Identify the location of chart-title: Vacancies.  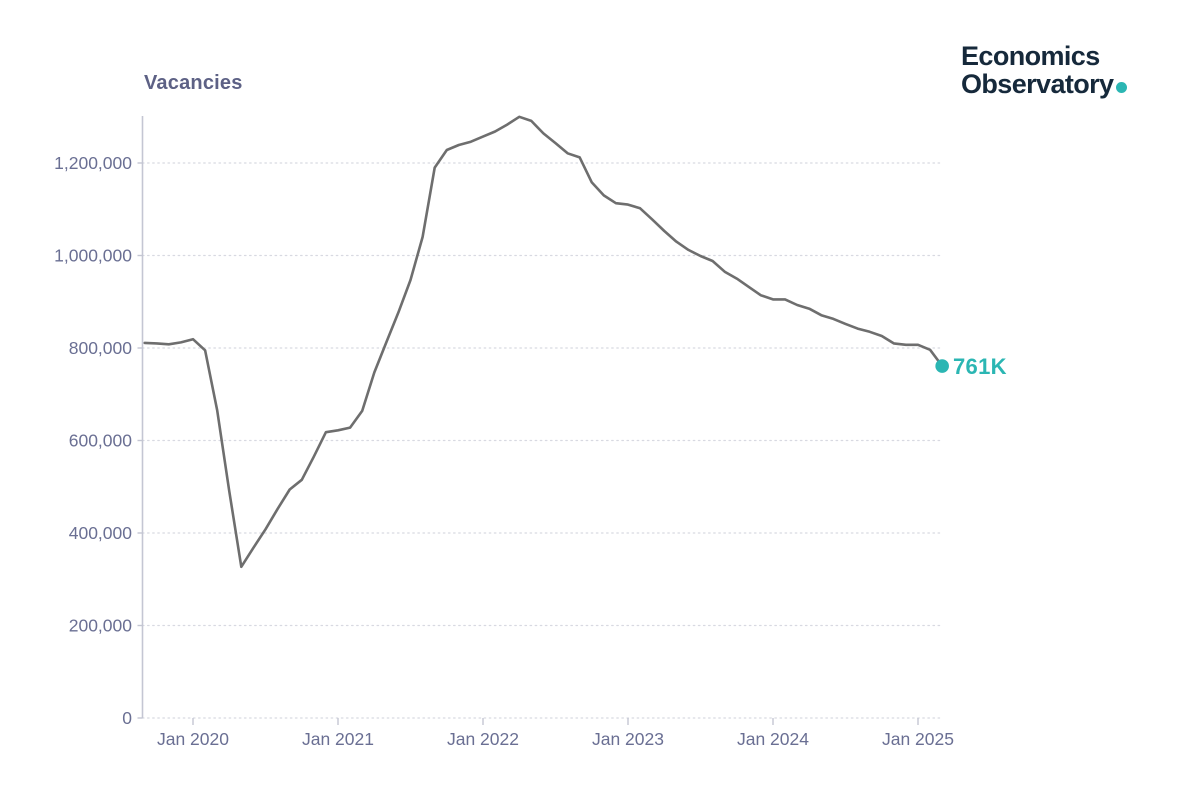
(193, 83).